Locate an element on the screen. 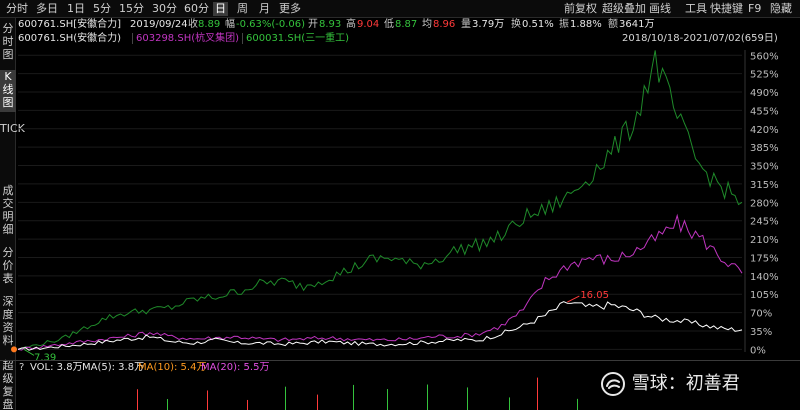  y-tick-label: 420% is located at coordinates (764, 130).